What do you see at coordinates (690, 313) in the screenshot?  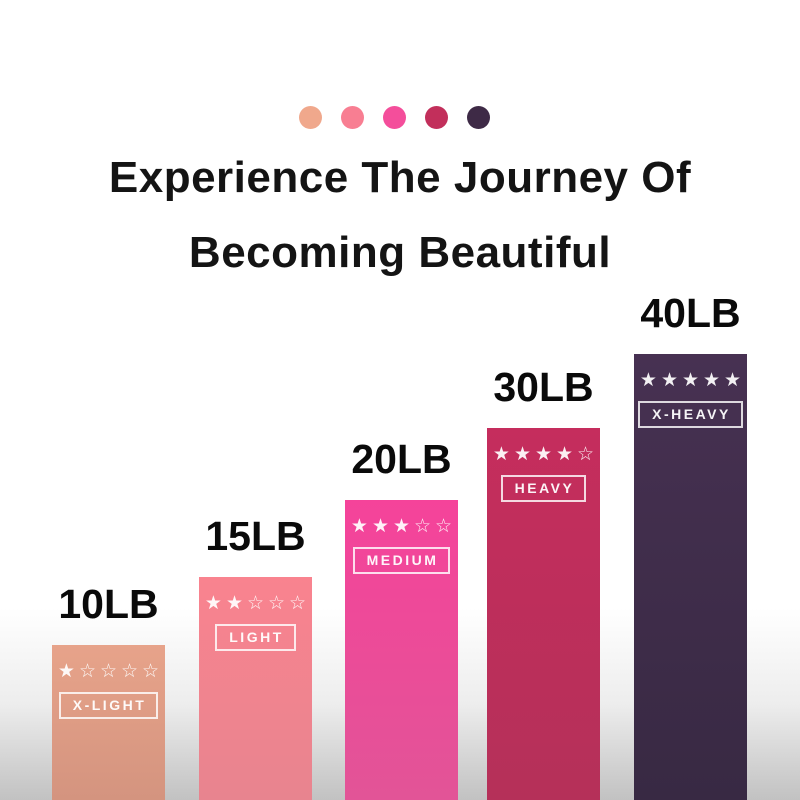 I see `weight-label: 40LB` at bounding box center [690, 313].